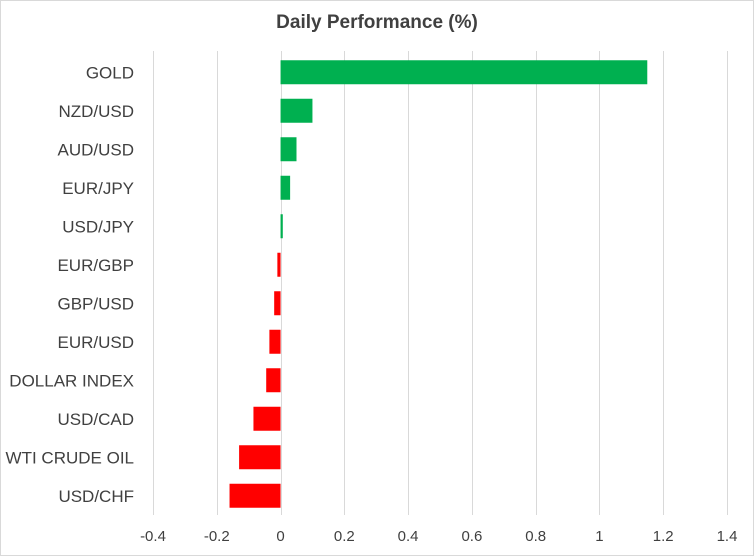 The width and height of the screenshot is (754, 556). I want to click on category-label: GBP/USD, so click(95, 303).